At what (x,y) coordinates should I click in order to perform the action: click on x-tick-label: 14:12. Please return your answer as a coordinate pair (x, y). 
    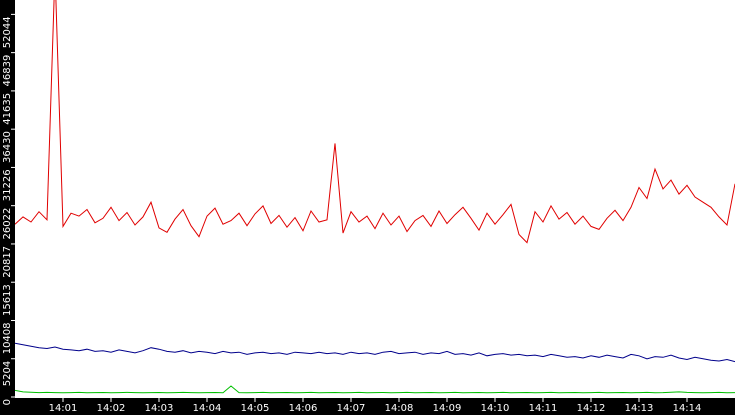
    Looking at the image, I should click on (591, 408).